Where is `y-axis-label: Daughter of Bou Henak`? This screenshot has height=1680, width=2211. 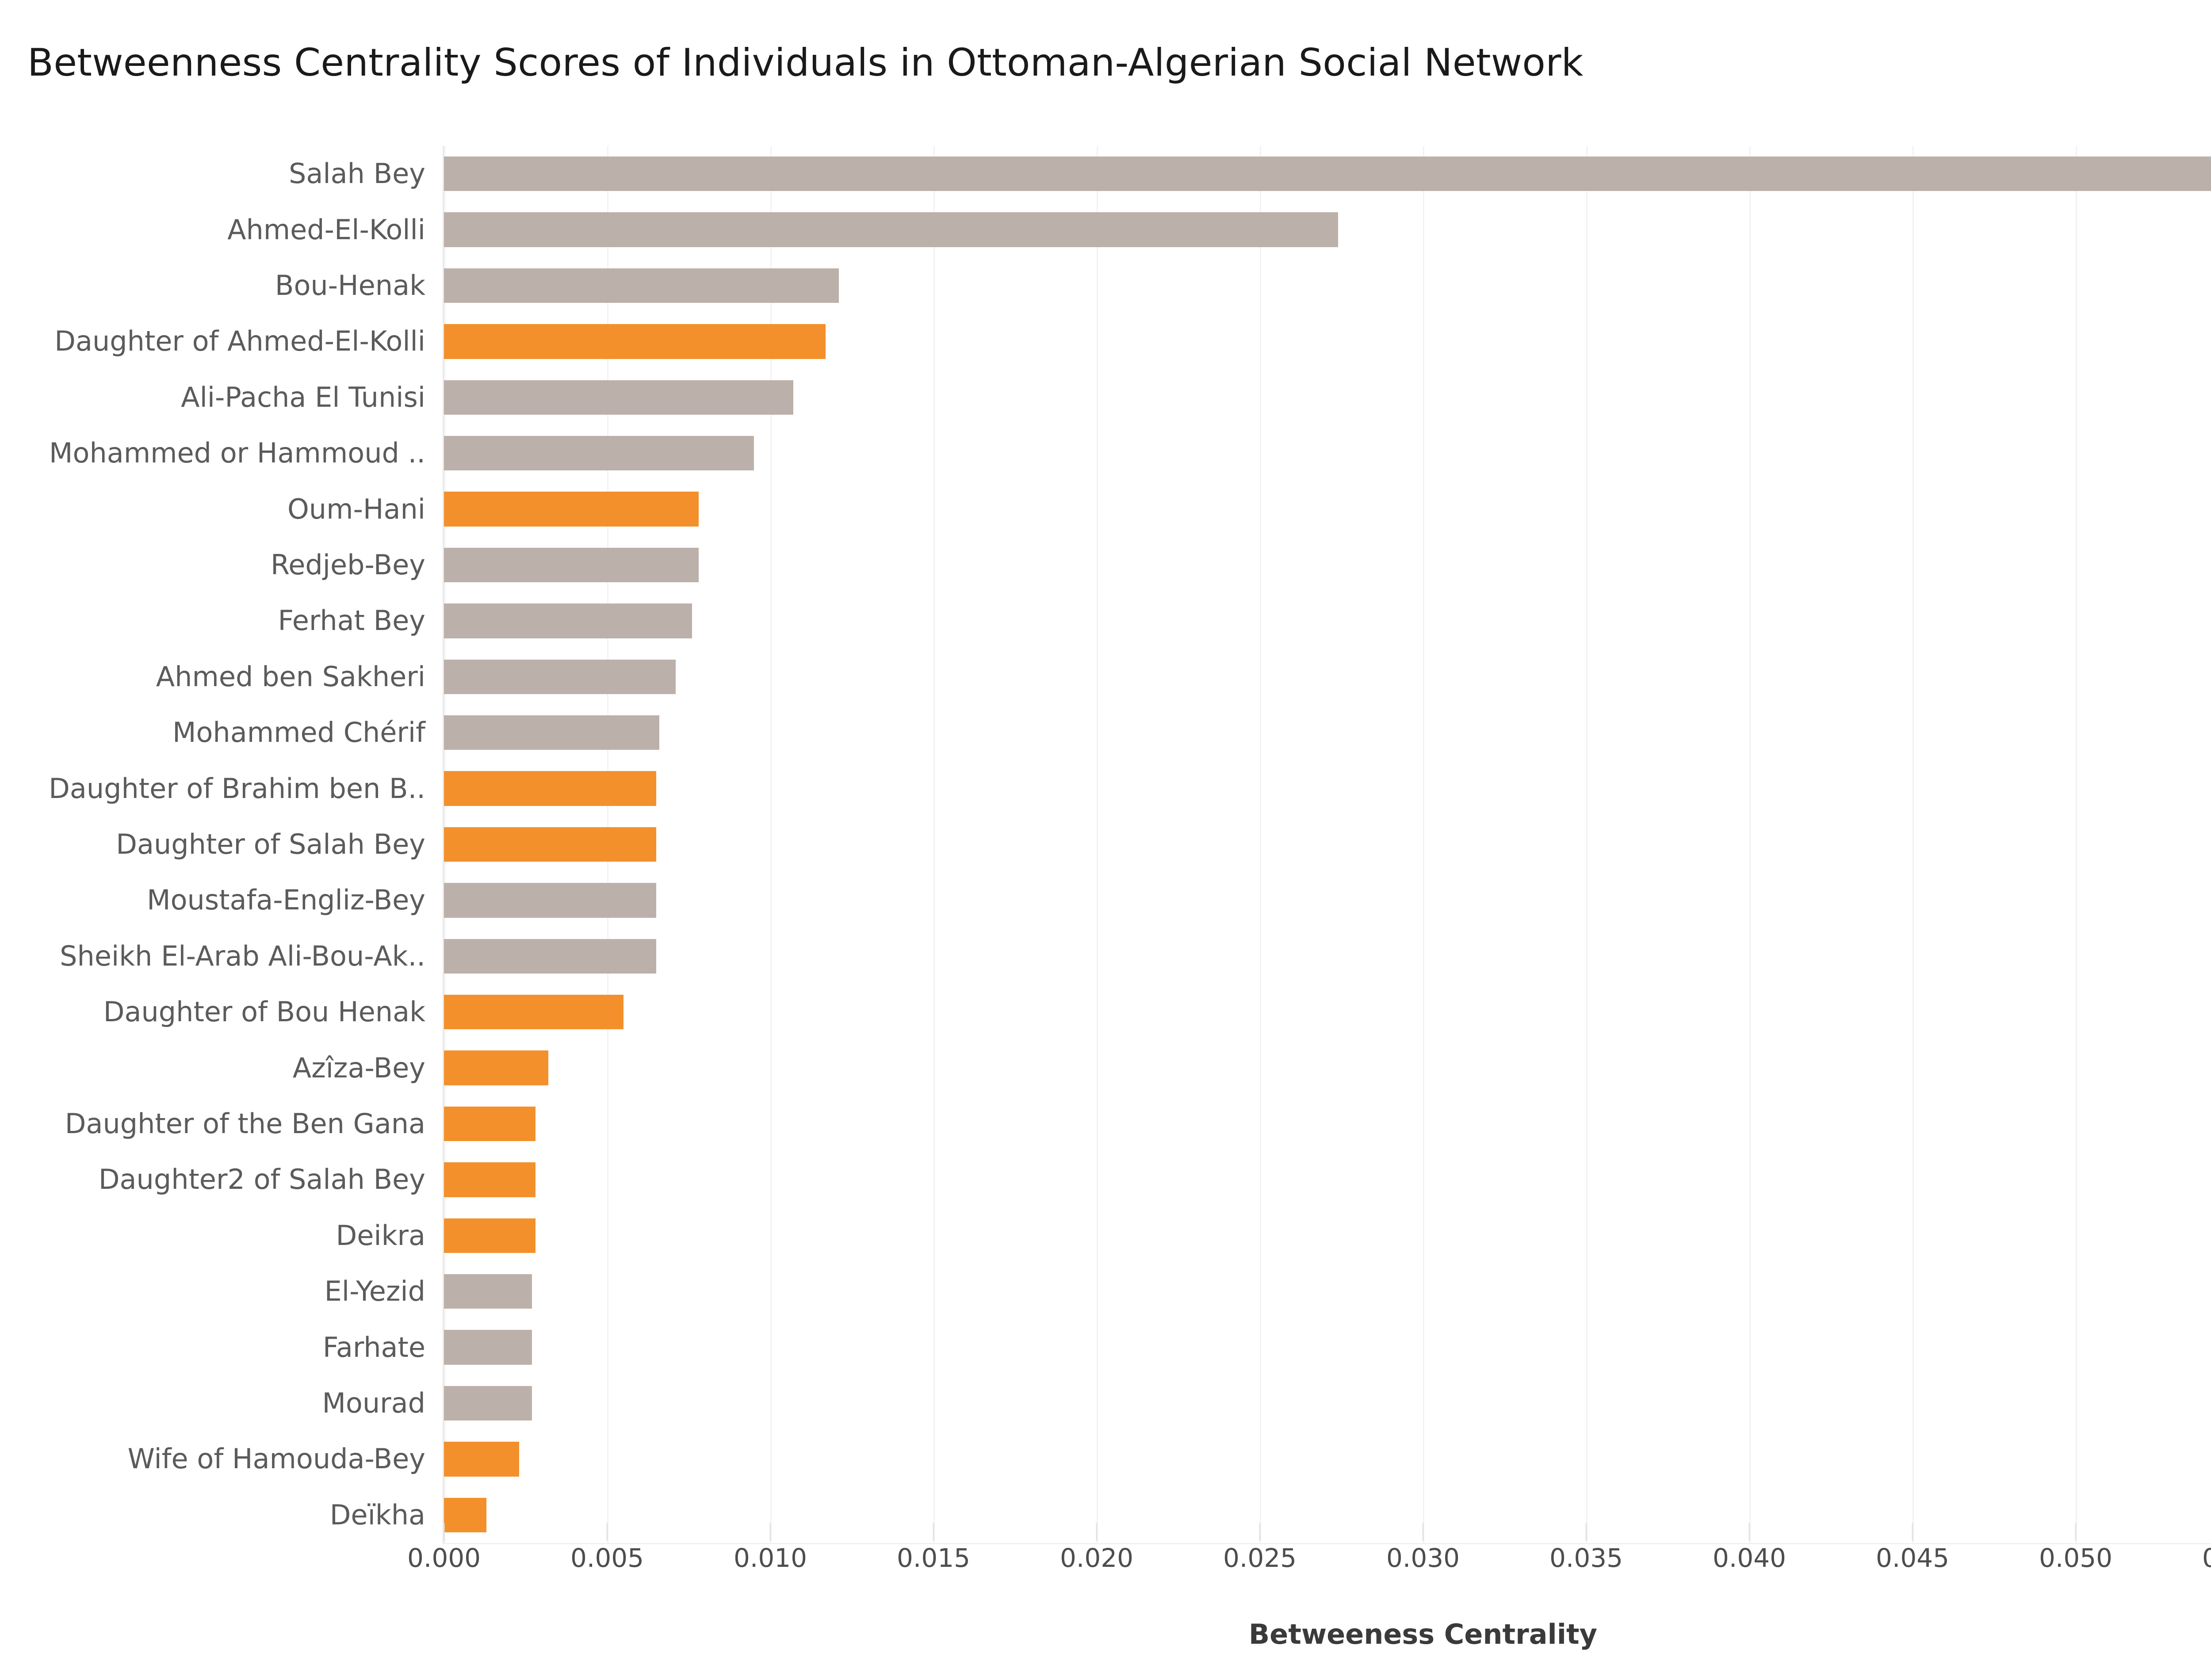
y-axis-label: Daughter of Bou Henak is located at coordinates (264, 1012).